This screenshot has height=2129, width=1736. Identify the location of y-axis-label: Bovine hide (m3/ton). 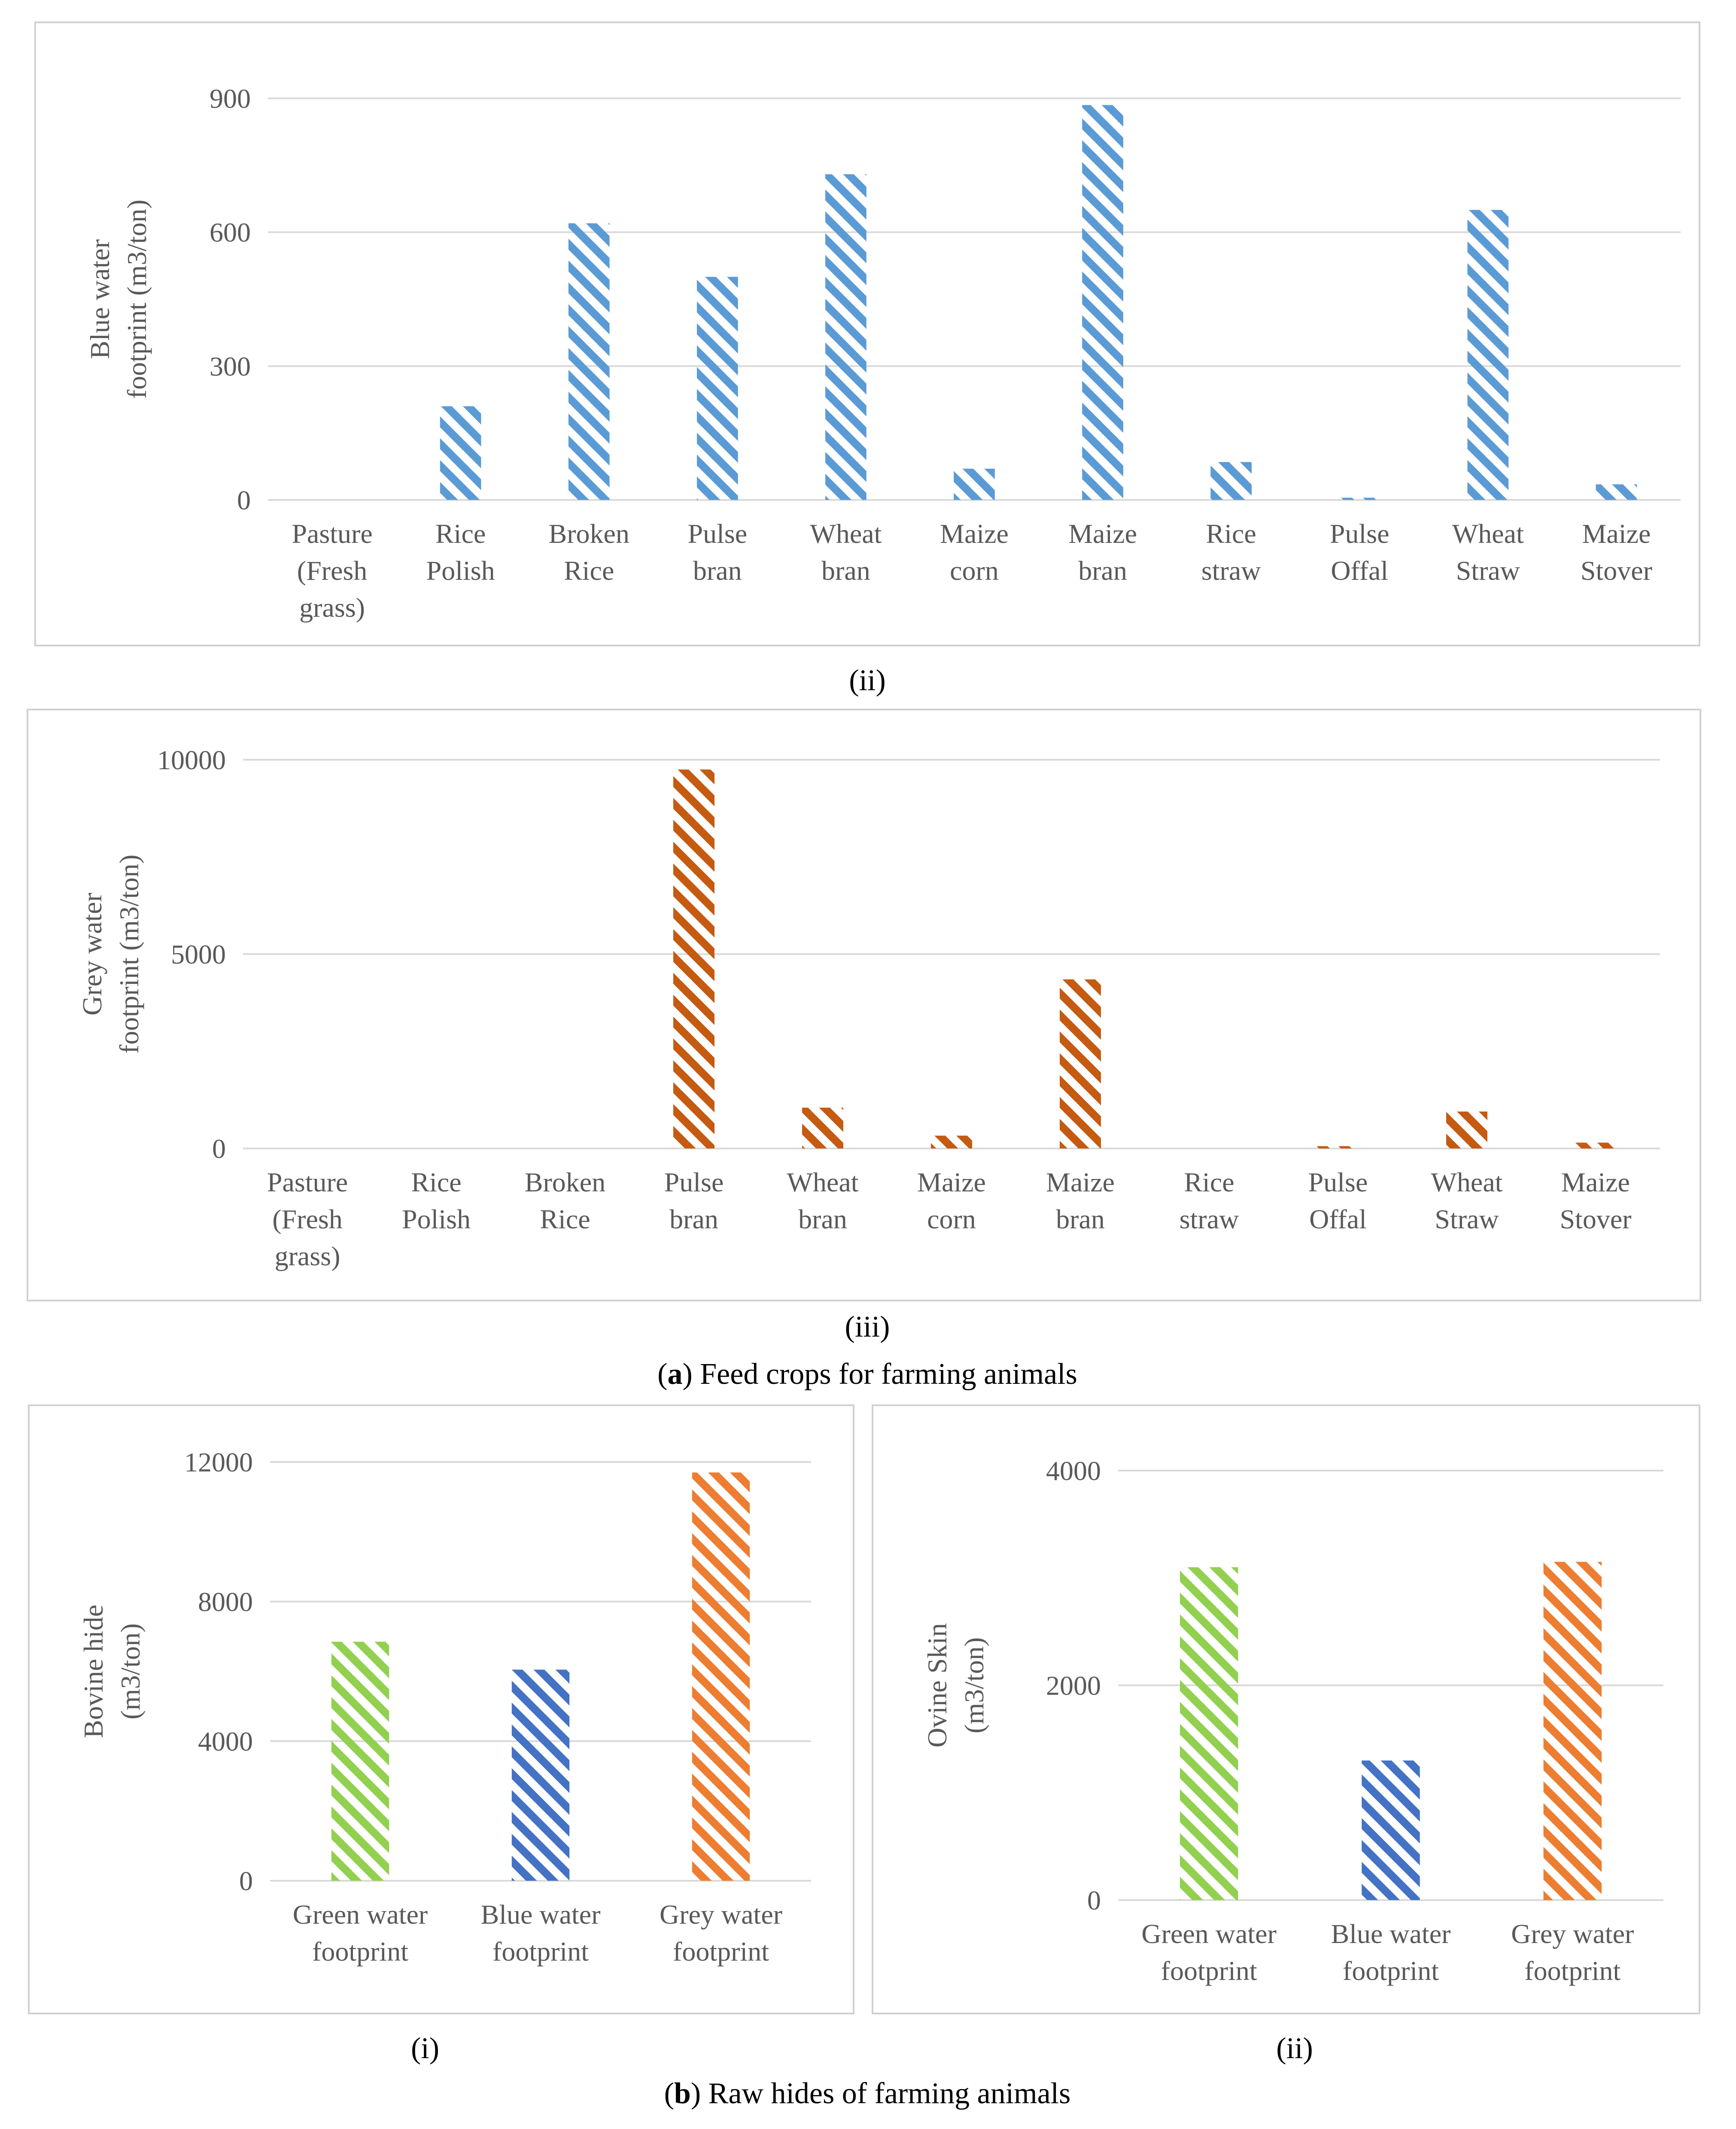
(112, 1672).